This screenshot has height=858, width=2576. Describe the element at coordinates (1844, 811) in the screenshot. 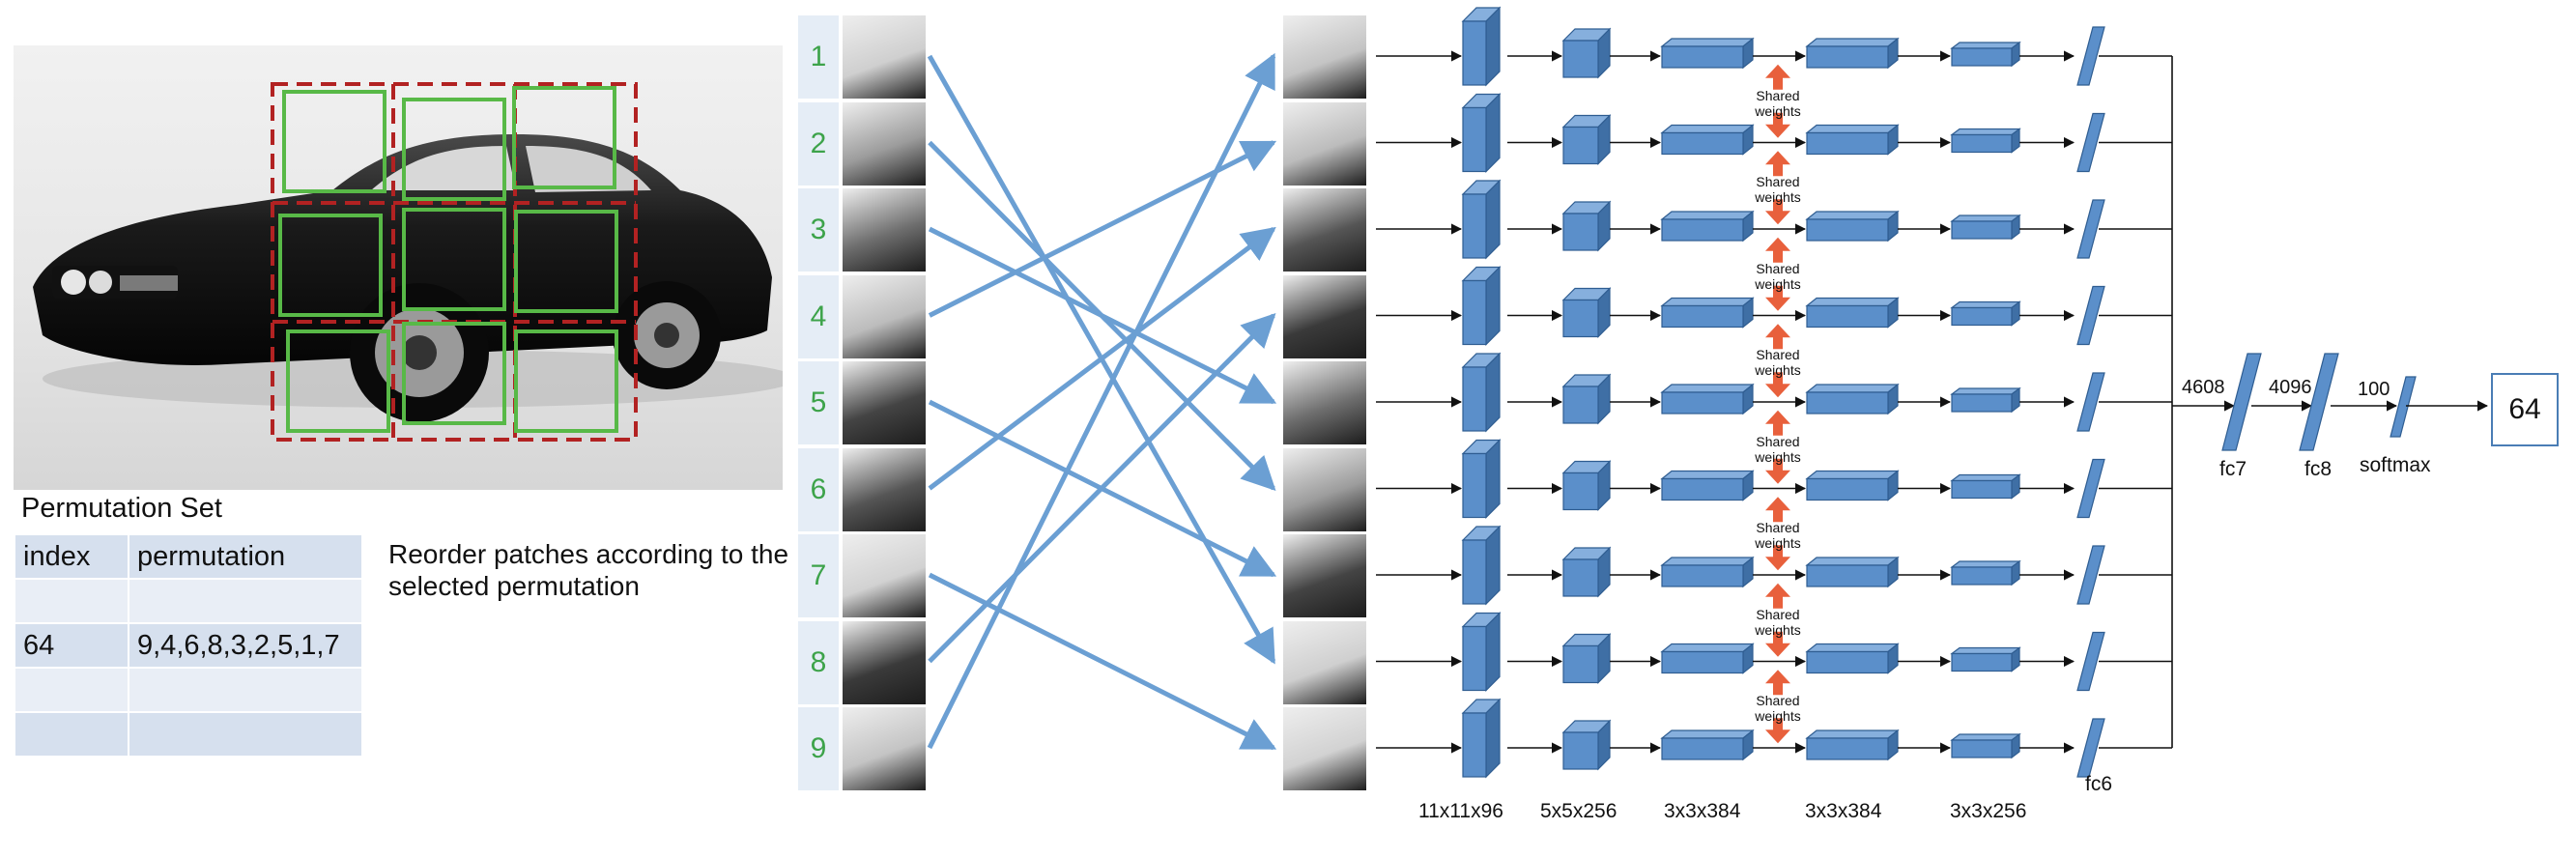

I see `layer-label-conv4: 3x3x384` at that location.